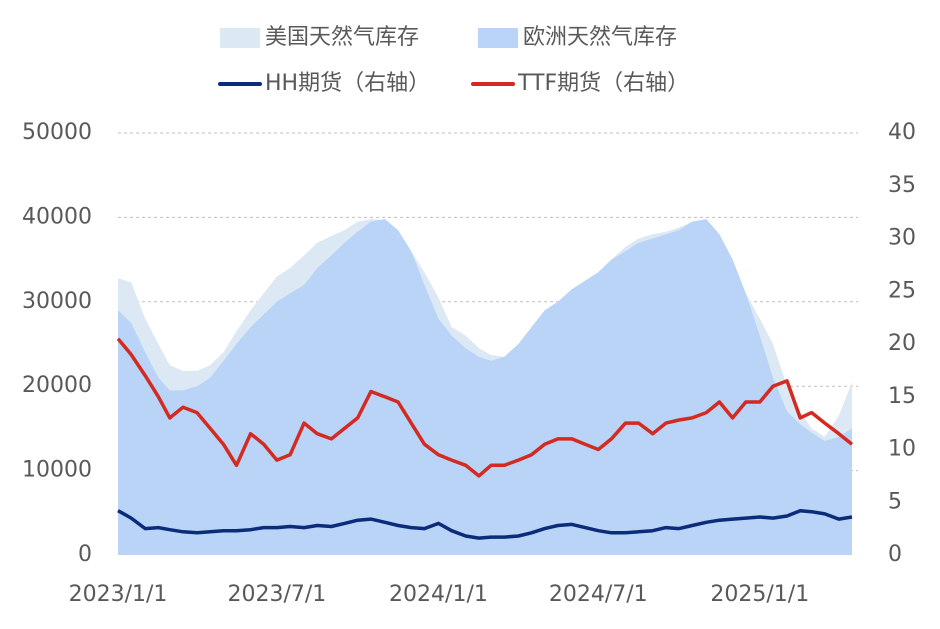 Image resolution: width=940 pixels, height=629 pixels. Describe the element at coordinates (600, 37) in the screenshot. I see `legend-label: 欧洲天然气库存` at that location.